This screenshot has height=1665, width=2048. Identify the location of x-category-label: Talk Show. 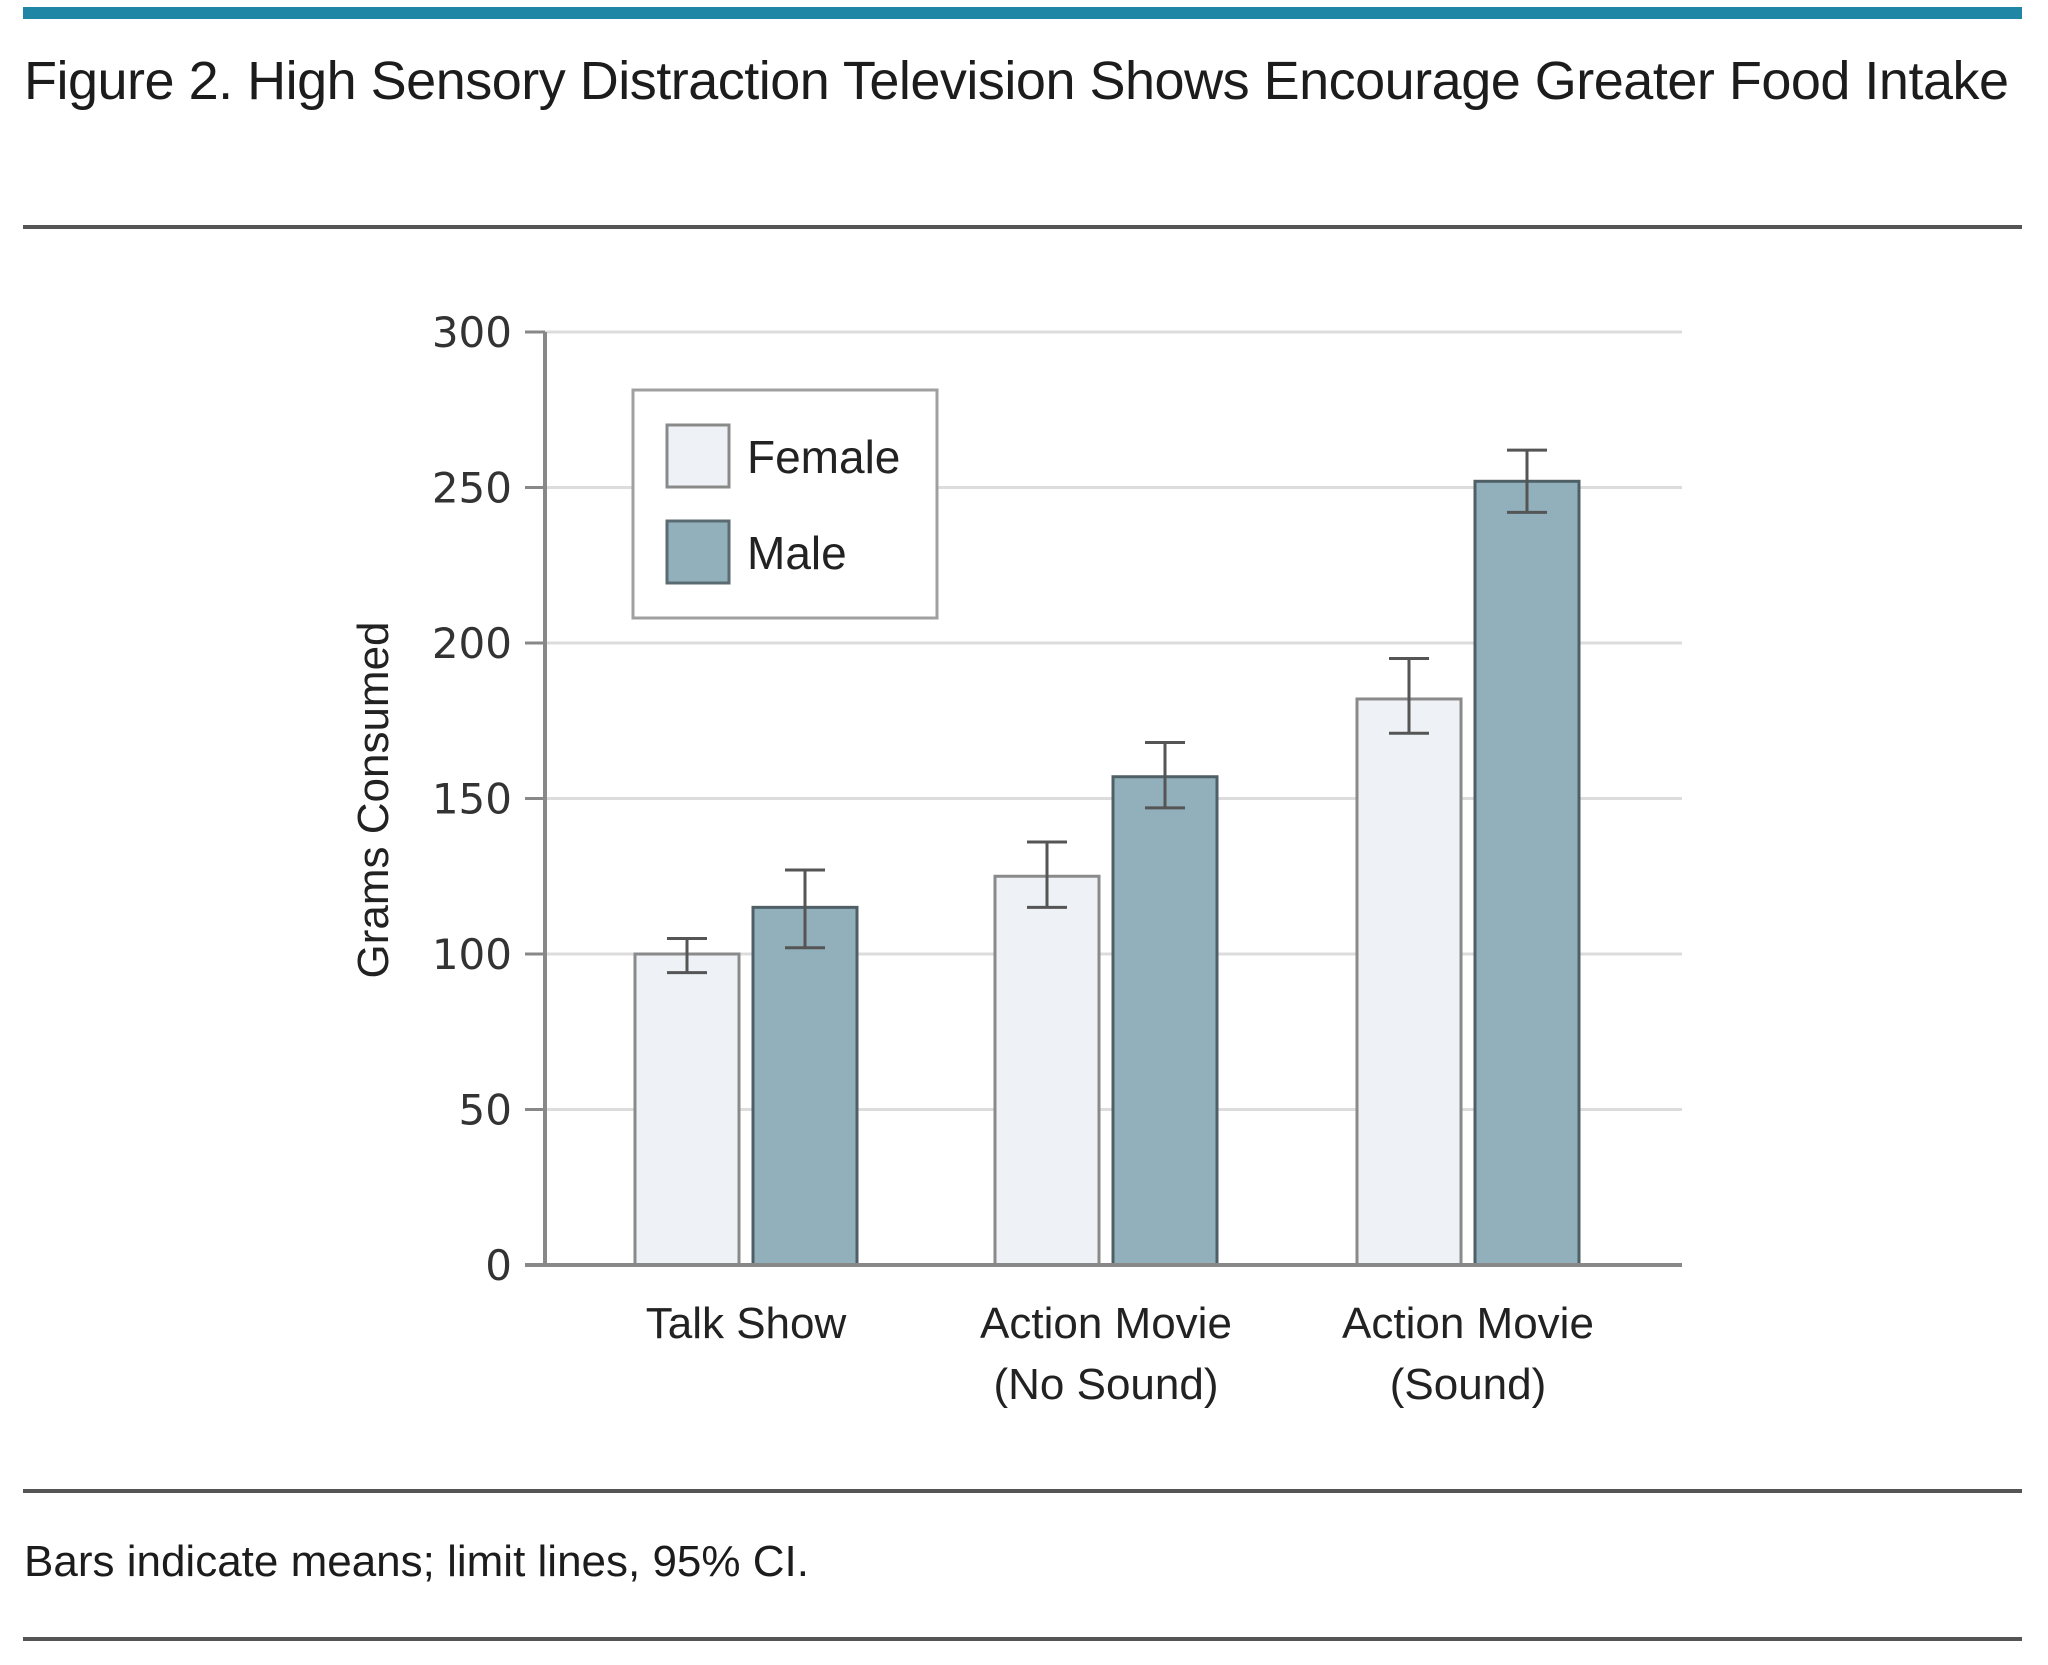
(746, 1323).